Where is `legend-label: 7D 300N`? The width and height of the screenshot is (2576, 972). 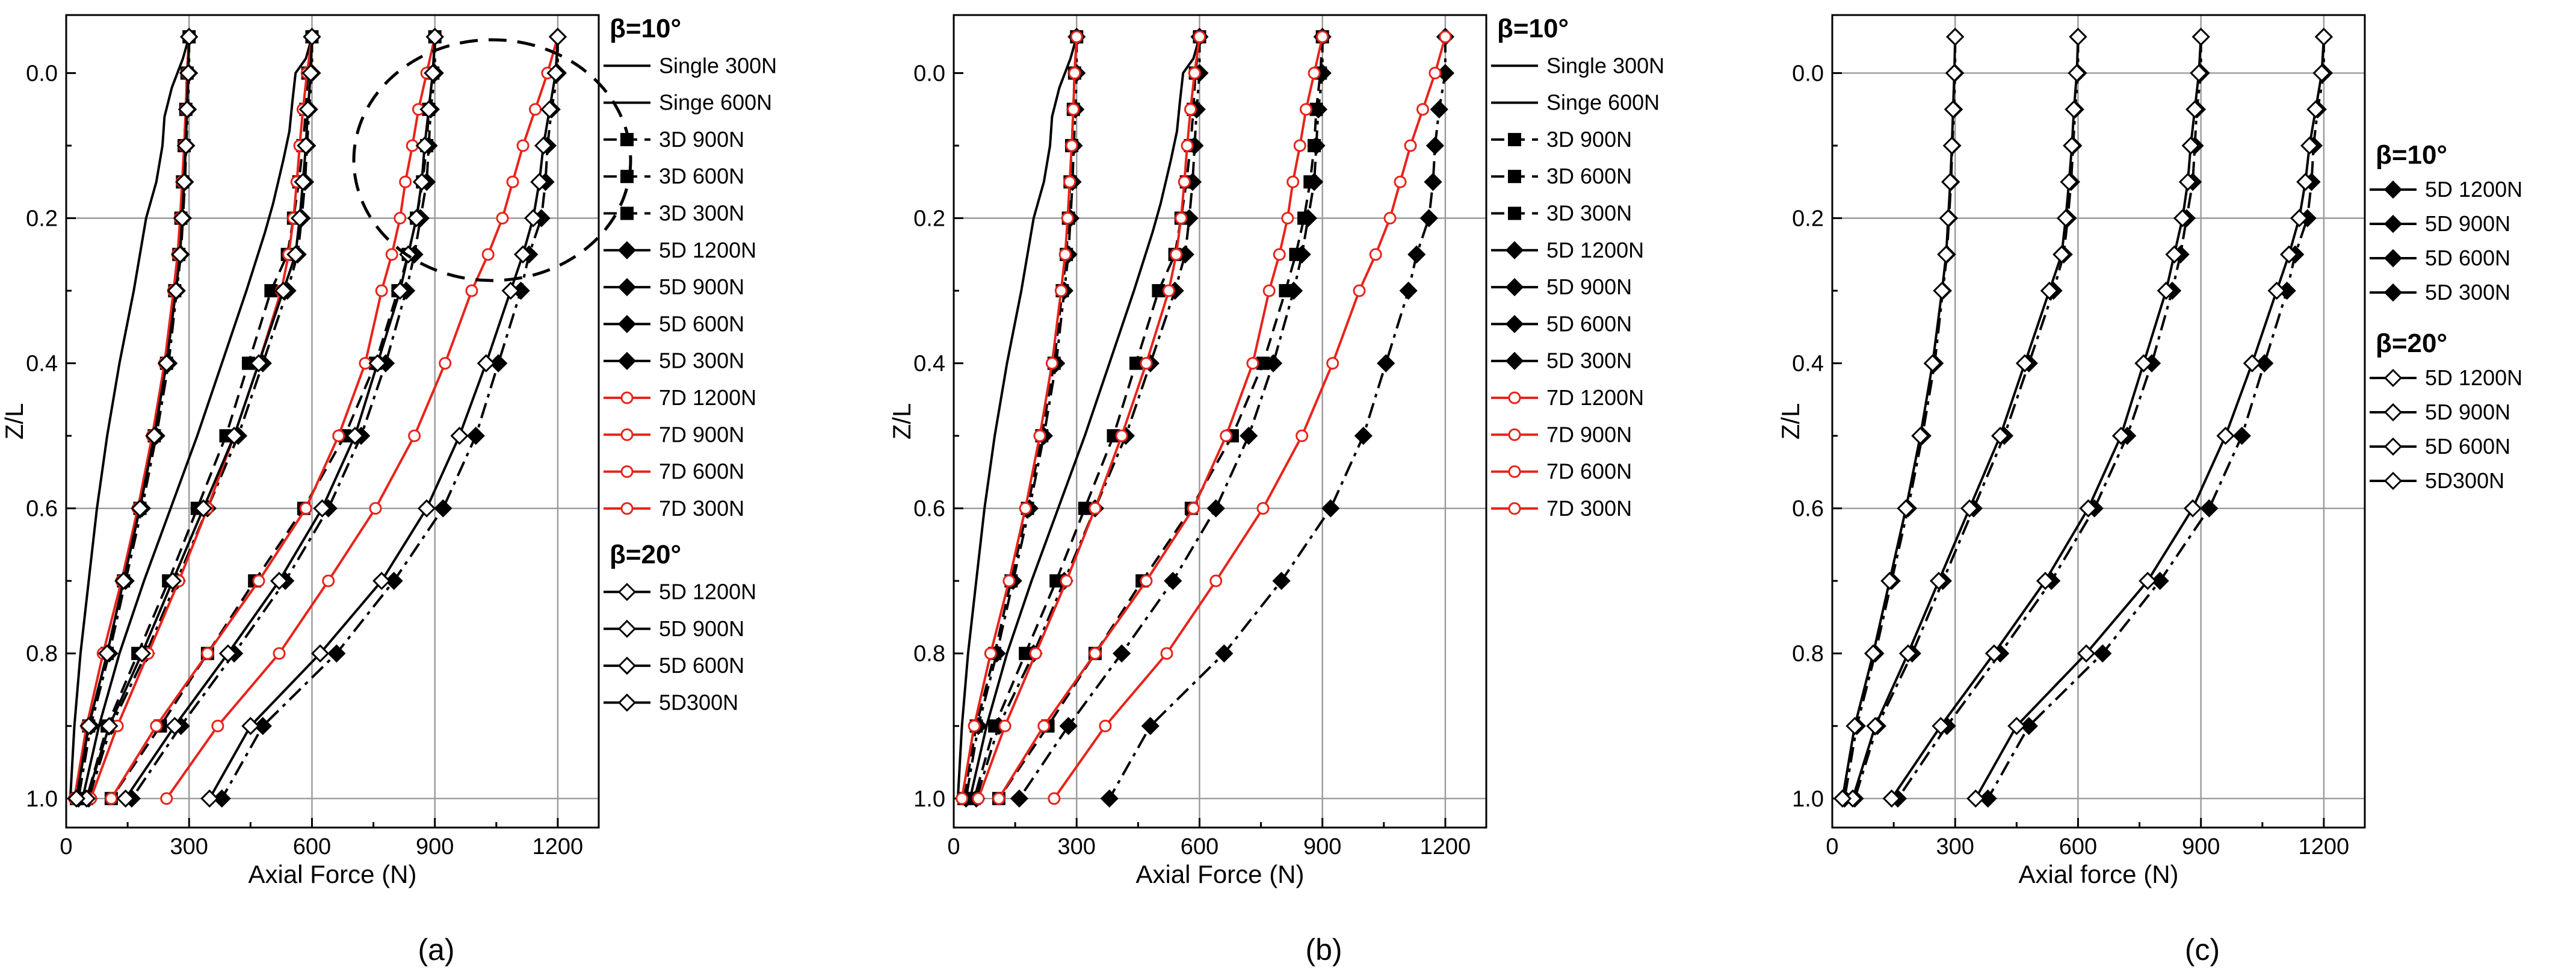
legend-label: 7D 300N is located at coordinates (701, 508).